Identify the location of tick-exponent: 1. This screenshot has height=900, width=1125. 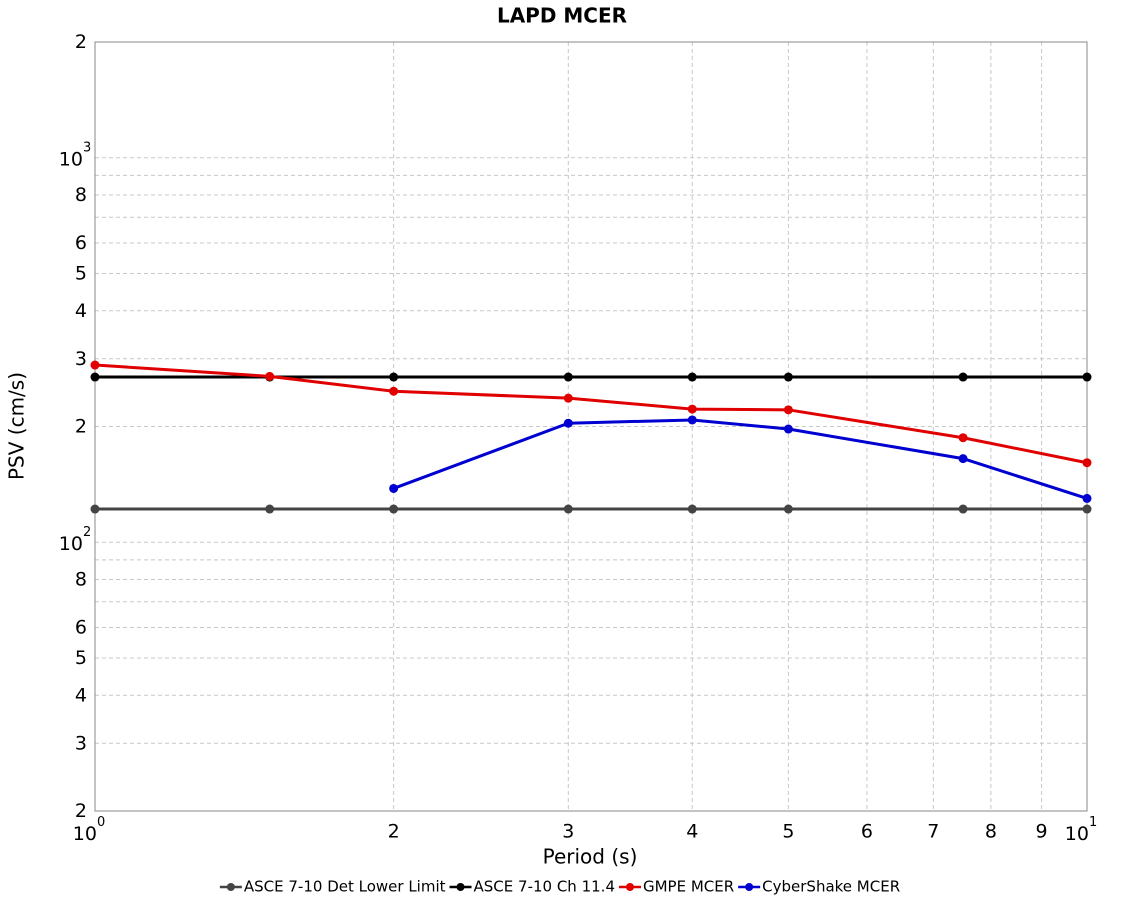
(1093, 822).